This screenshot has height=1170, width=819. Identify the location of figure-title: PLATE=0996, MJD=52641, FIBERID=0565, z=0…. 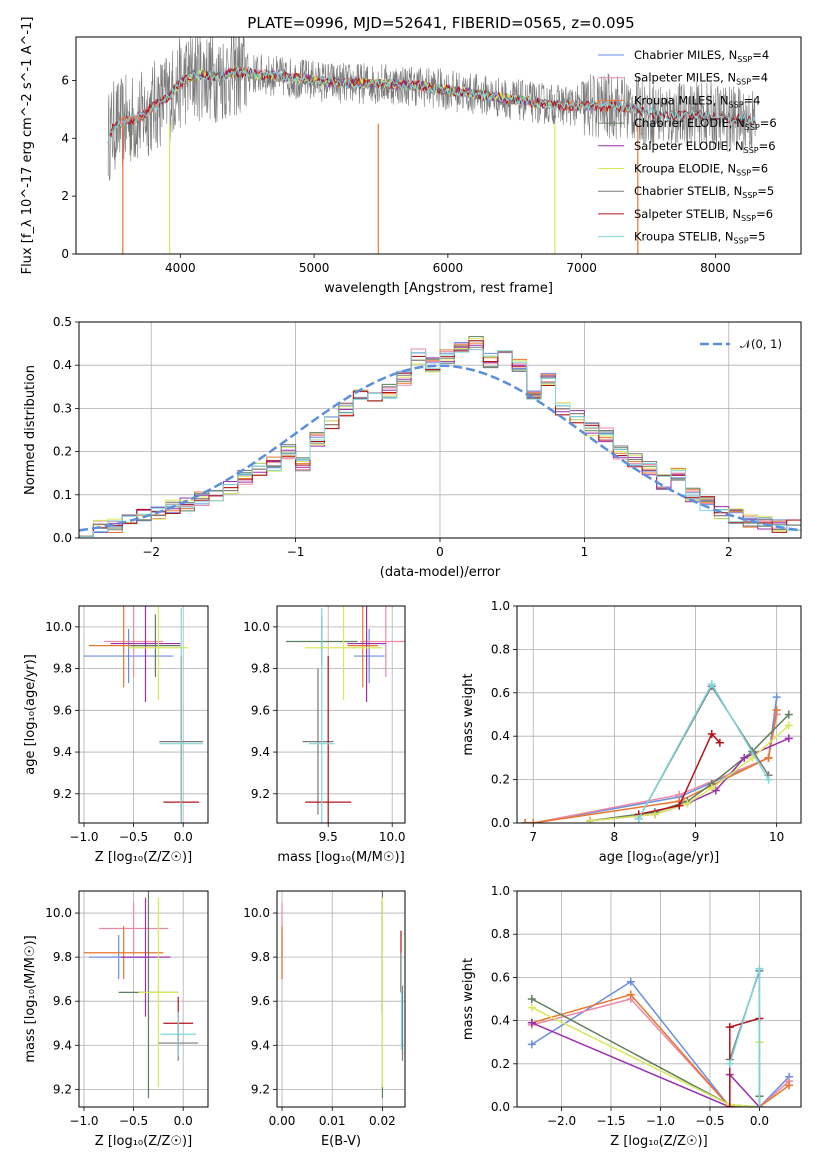
(440, 23).